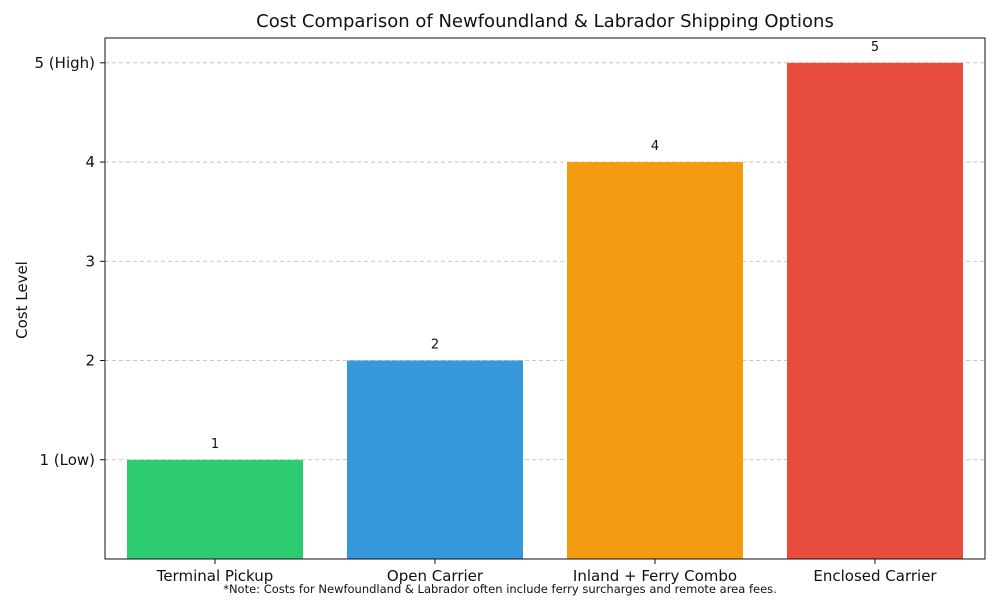 The width and height of the screenshot is (1000, 600). Describe the element at coordinates (90, 361) in the screenshot. I see `y-tick-label: 2` at that location.